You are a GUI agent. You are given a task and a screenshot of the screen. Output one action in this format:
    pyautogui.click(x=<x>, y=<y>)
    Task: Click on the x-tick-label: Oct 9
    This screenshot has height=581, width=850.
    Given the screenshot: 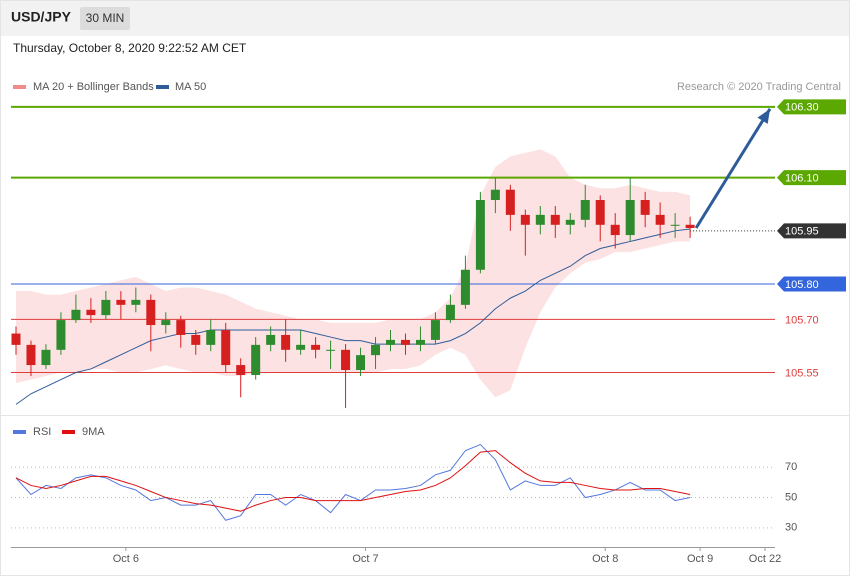 What is the action you would take?
    pyautogui.click(x=700, y=559)
    